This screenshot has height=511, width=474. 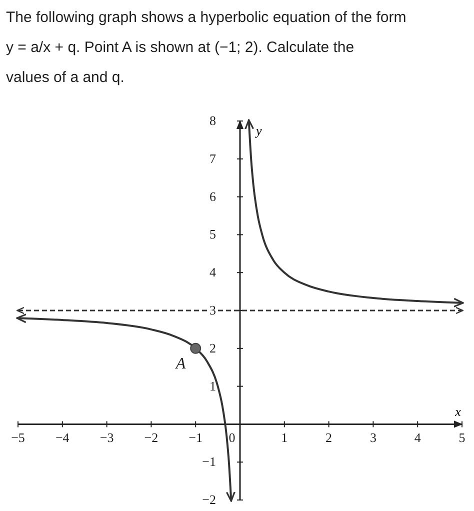 I want to click on y-tick-label: 6, so click(x=213, y=196).